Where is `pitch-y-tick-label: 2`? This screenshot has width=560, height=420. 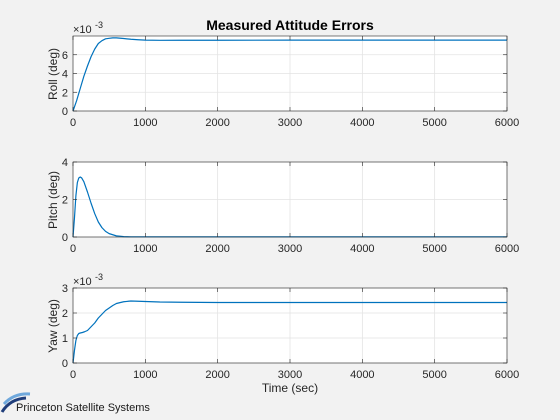 pitch-y-tick-label: 2 is located at coordinates (65, 201).